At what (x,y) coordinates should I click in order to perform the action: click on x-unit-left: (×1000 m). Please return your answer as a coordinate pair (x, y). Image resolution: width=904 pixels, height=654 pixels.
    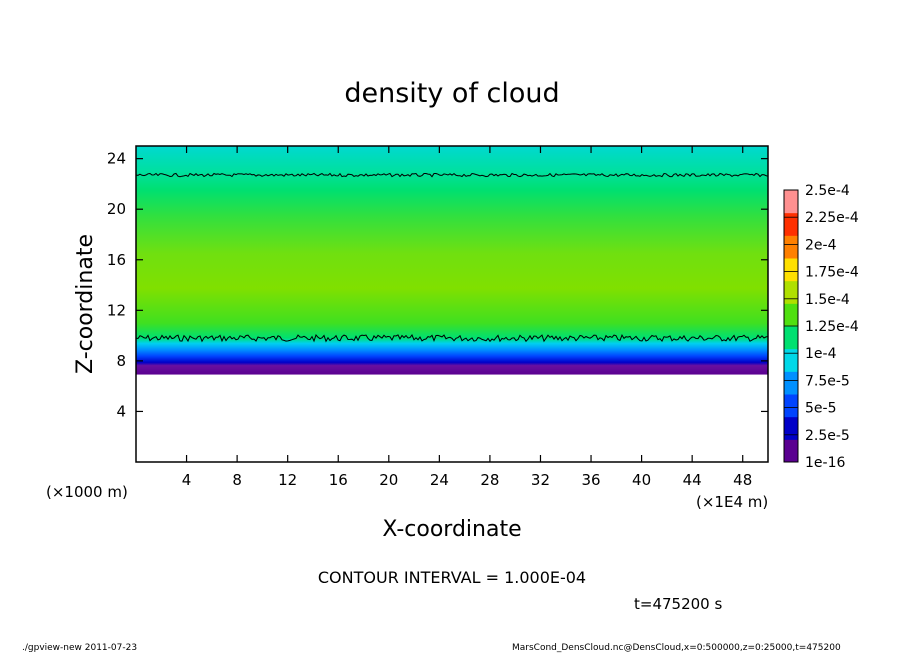
    Looking at the image, I should click on (87, 492).